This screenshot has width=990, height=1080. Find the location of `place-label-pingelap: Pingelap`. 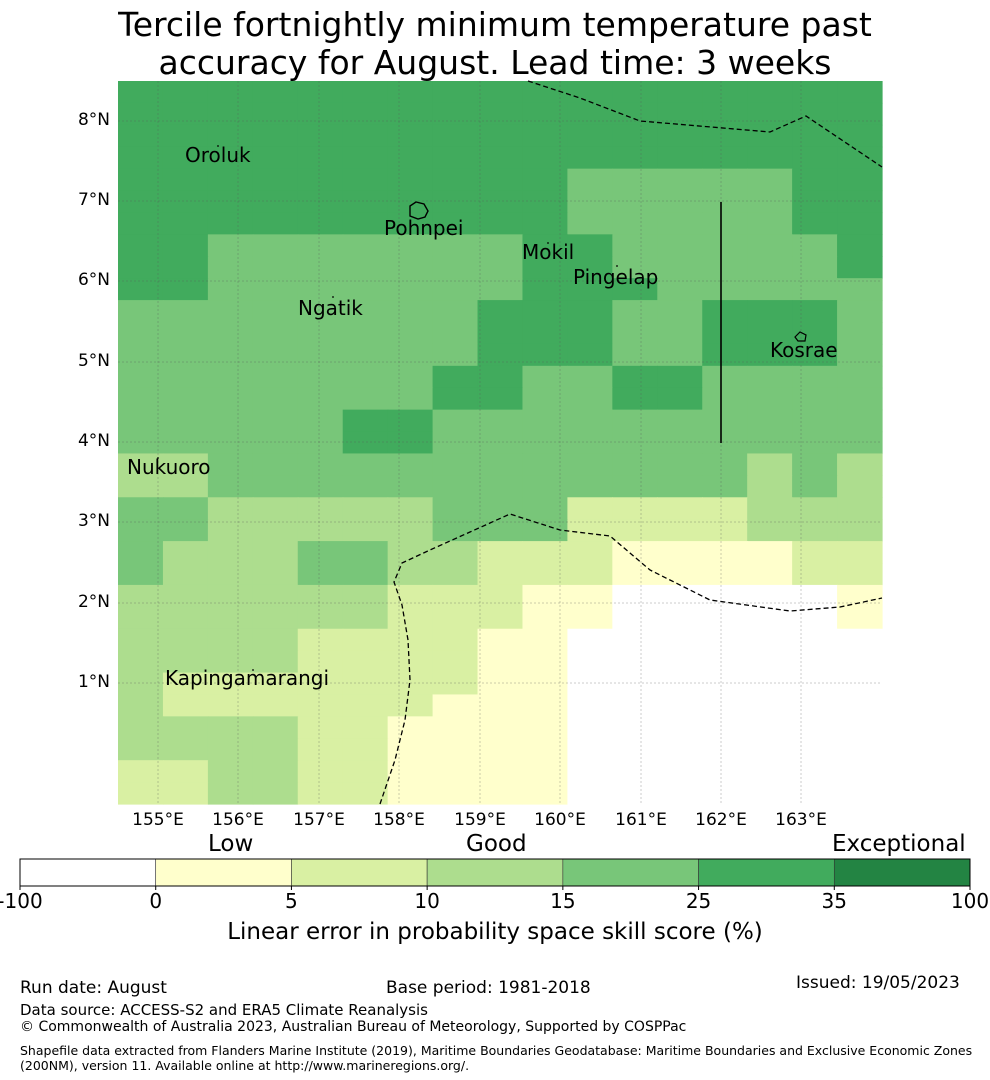

place-label-pingelap: Pingelap is located at coordinates (616, 277).